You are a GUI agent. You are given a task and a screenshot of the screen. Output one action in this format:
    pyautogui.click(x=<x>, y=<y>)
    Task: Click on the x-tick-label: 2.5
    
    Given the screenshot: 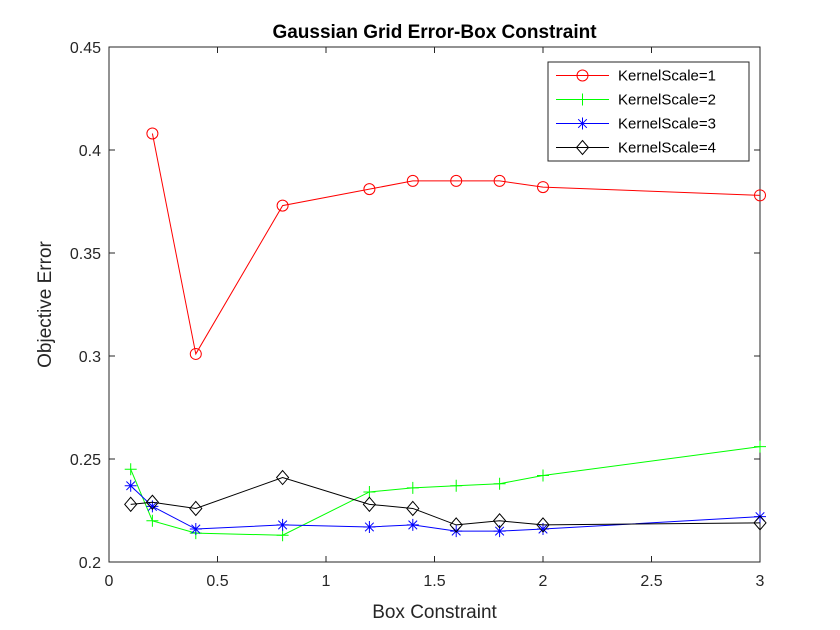 What is the action you would take?
    pyautogui.click(x=651, y=581)
    